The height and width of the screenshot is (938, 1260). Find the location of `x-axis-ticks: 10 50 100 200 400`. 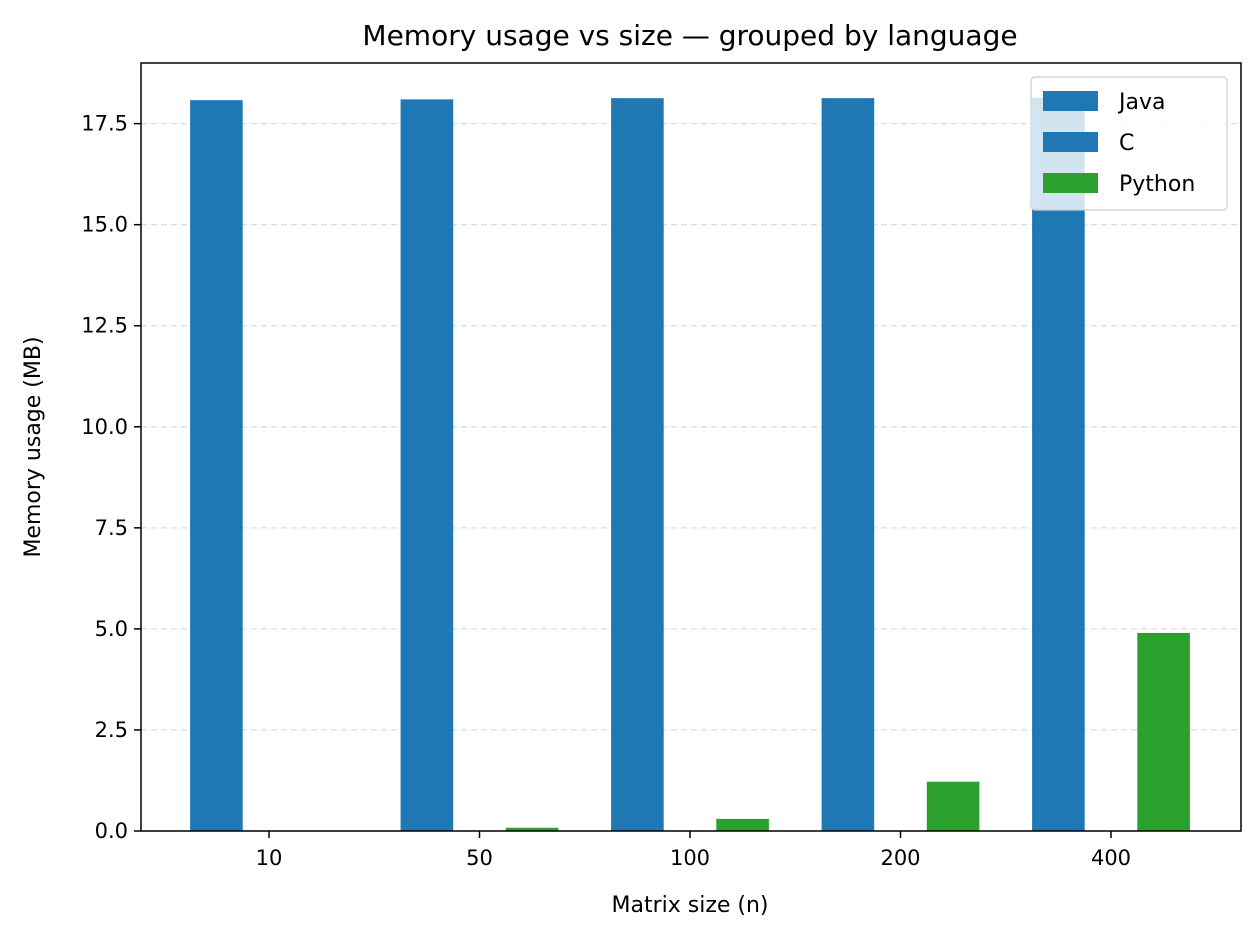

x-axis-ticks: 10 50 100 200 400 is located at coordinates (693, 850).